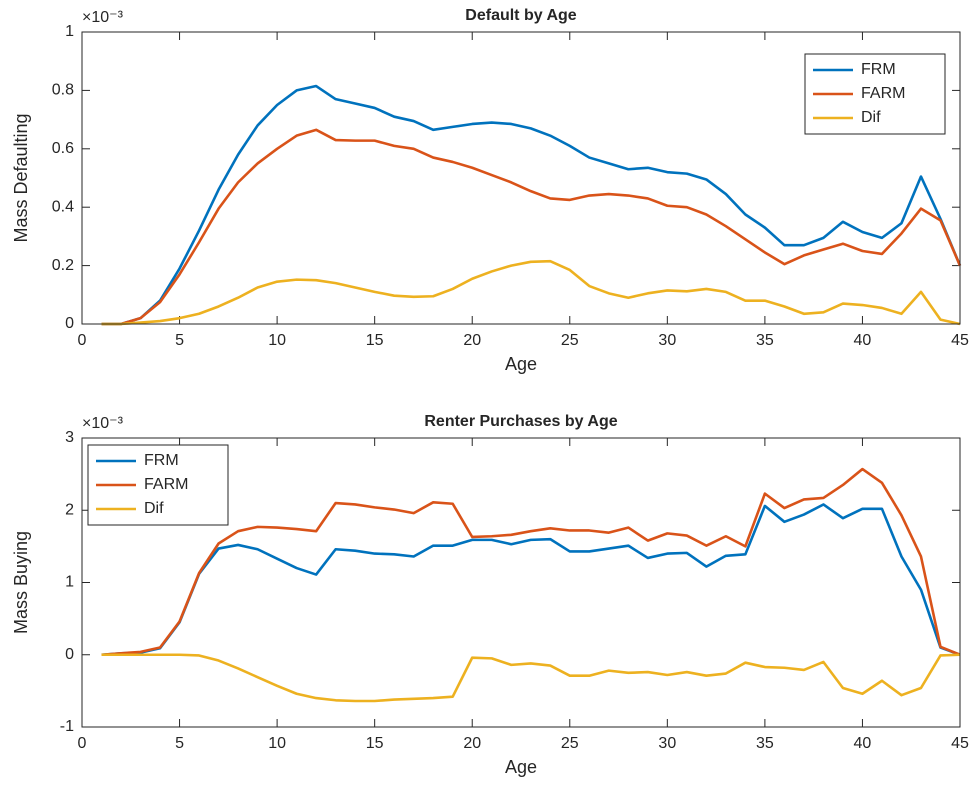 The height and width of the screenshot is (795, 971). What do you see at coordinates (63, 148) in the screenshot?
I see `y-tick-label: 0.6` at bounding box center [63, 148].